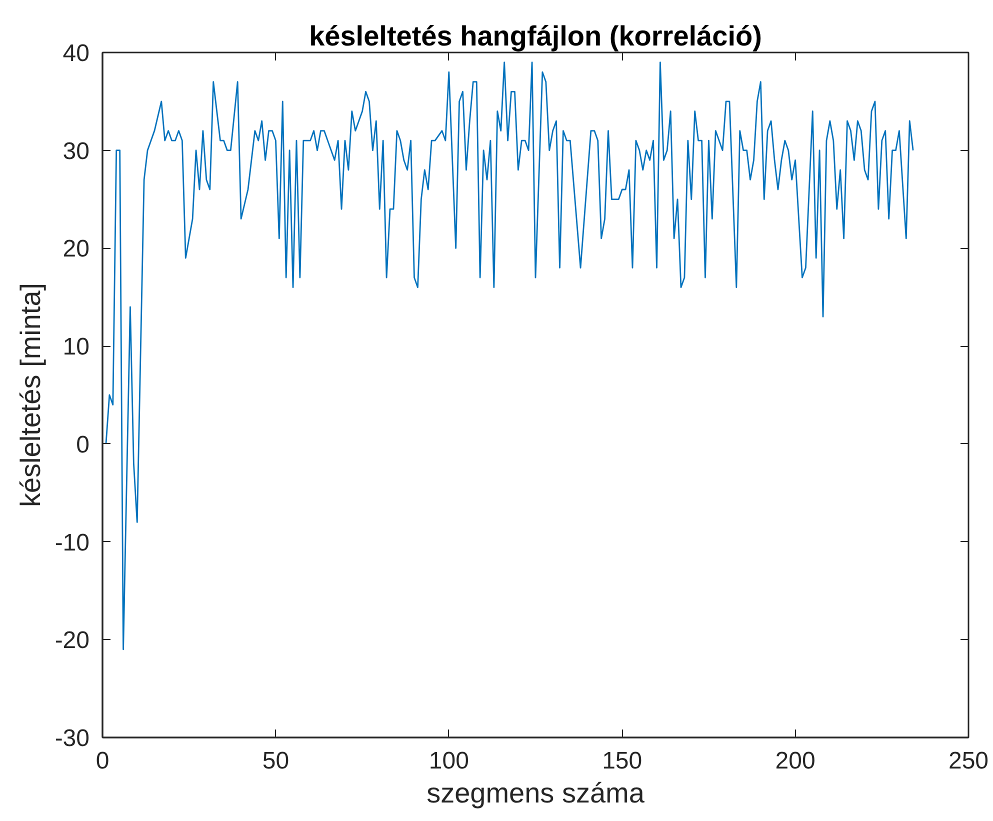  What do you see at coordinates (535, 793) in the screenshot?
I see `x-axis-title: szegmens száma` at bounding box center [535, 793].